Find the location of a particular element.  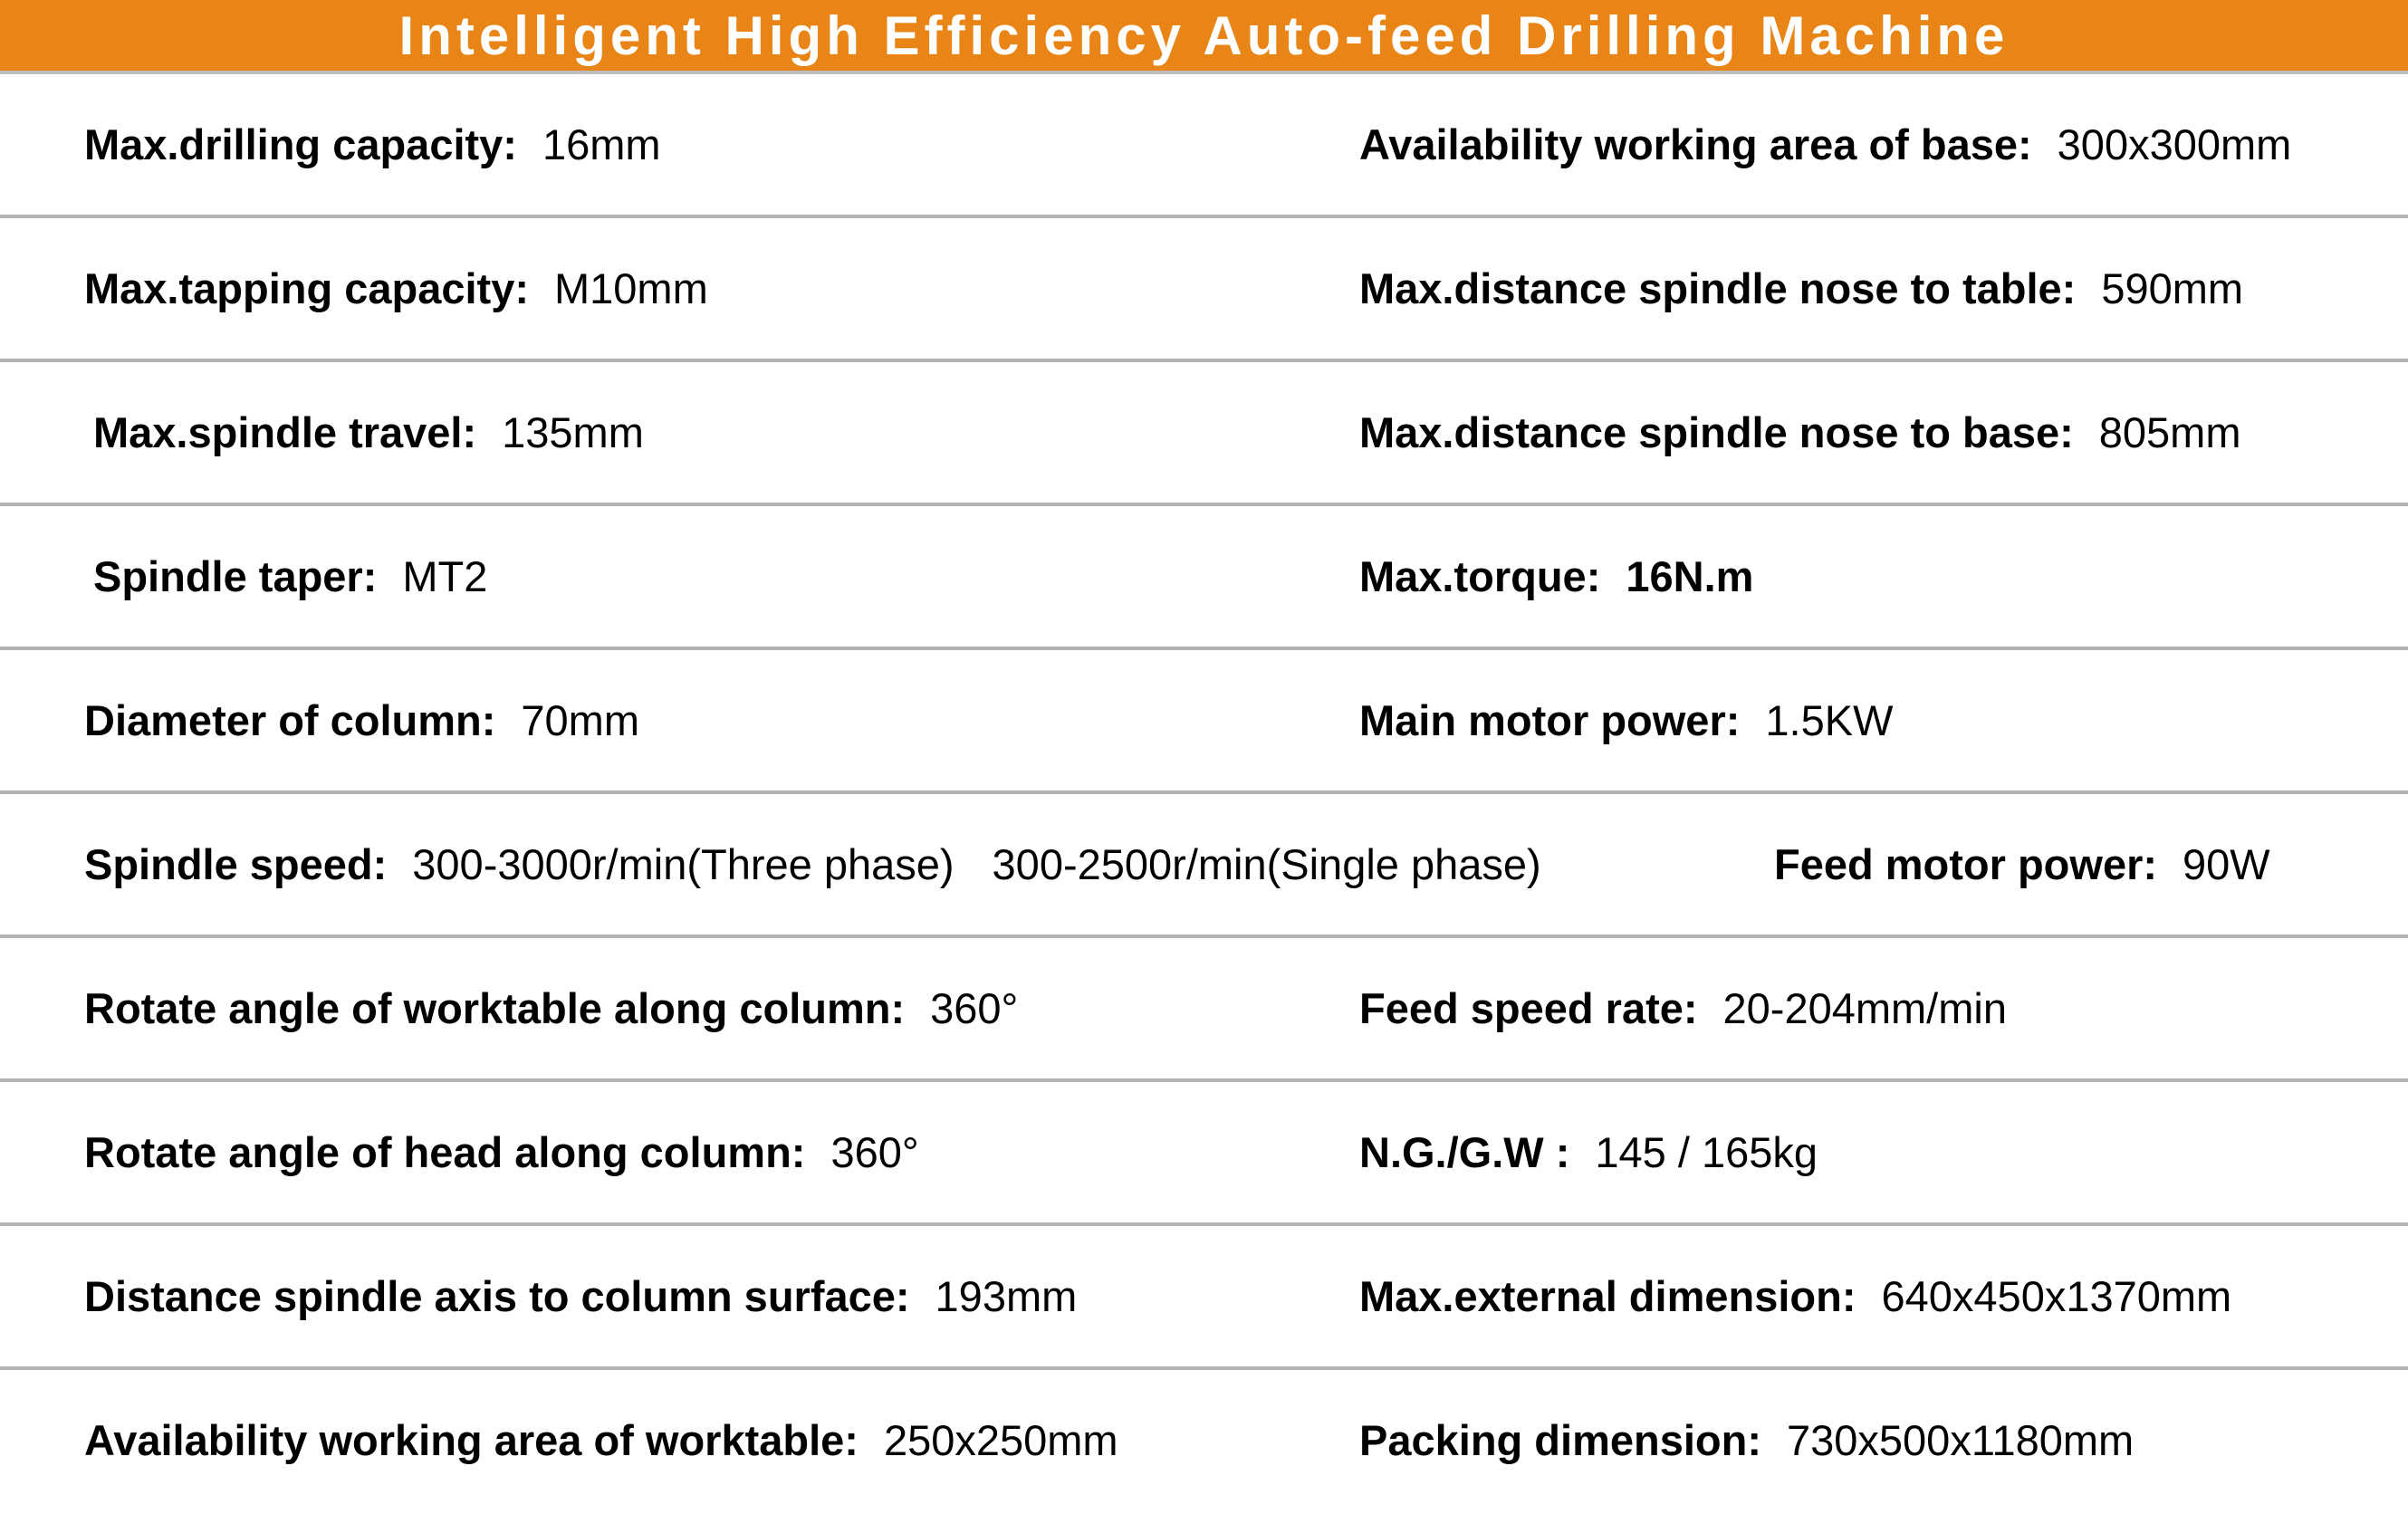

spec-label: Max.torque: is located at coordinates (1480, 576).